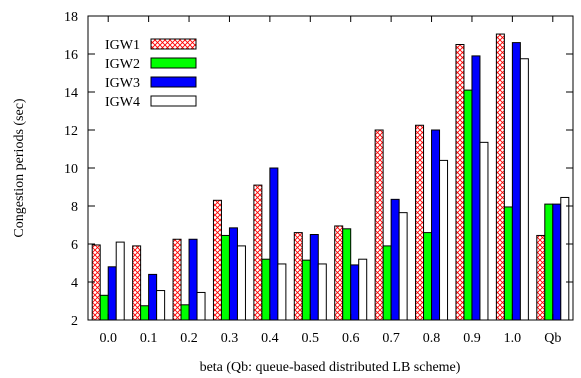 The image size is (581, 378). I want to click on bar-igw2-Qb, so click(549, 262).